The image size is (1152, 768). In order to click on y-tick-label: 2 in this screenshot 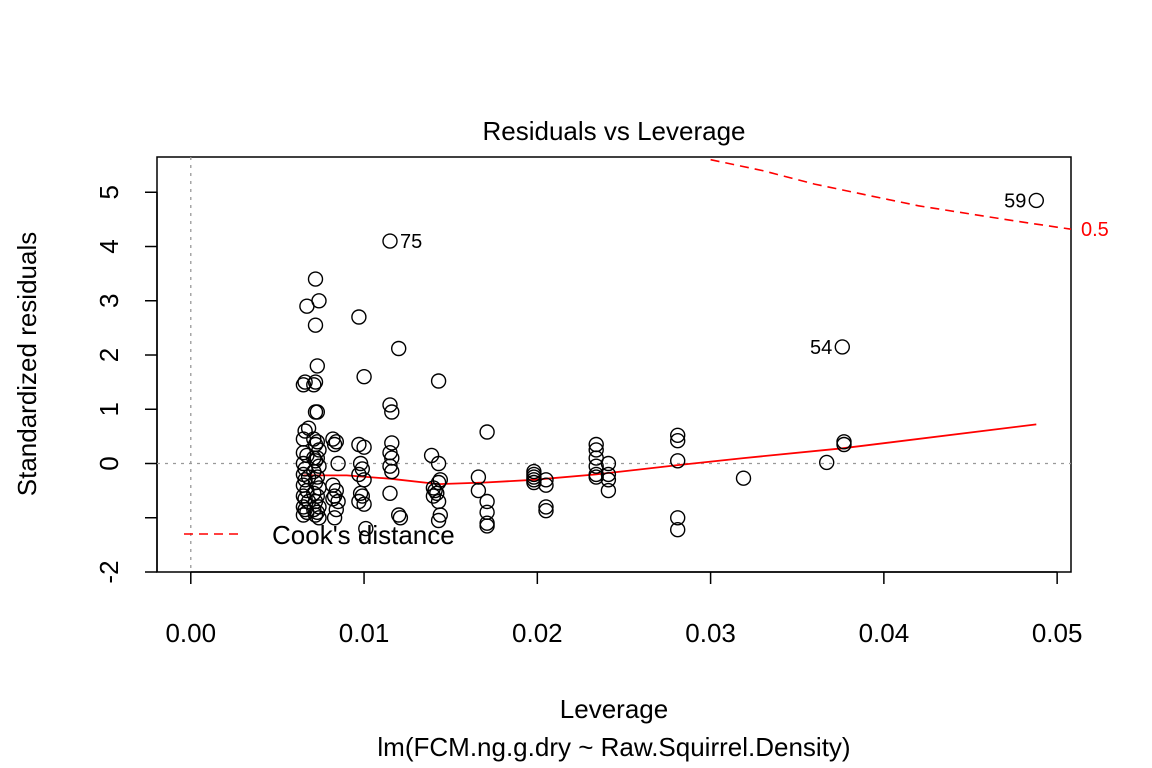, I will do `click(109, 355)`.